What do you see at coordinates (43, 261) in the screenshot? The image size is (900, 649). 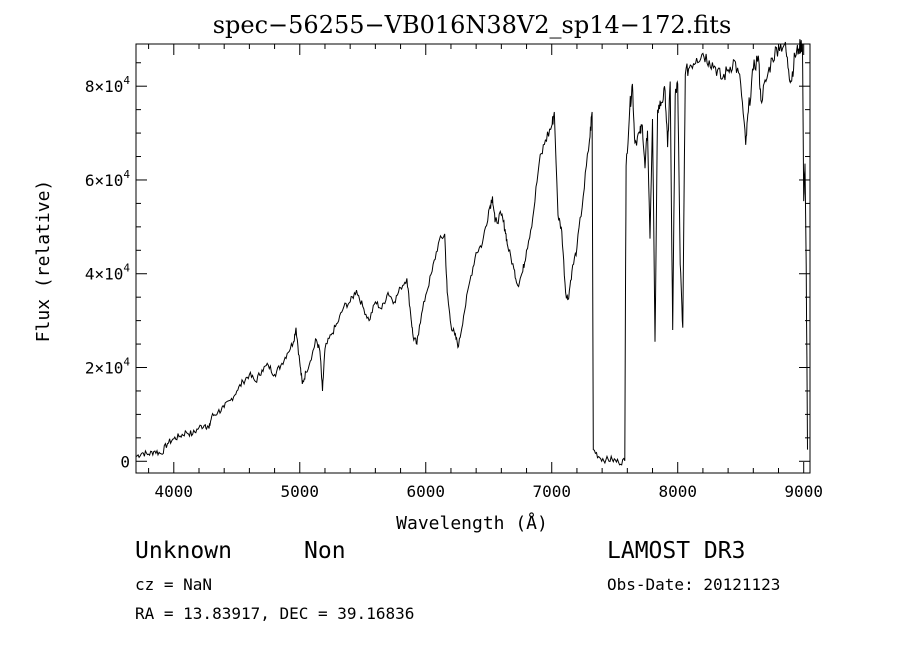 I see `y-axis-label: Flux (relative)` at bounding box center [43, 261].